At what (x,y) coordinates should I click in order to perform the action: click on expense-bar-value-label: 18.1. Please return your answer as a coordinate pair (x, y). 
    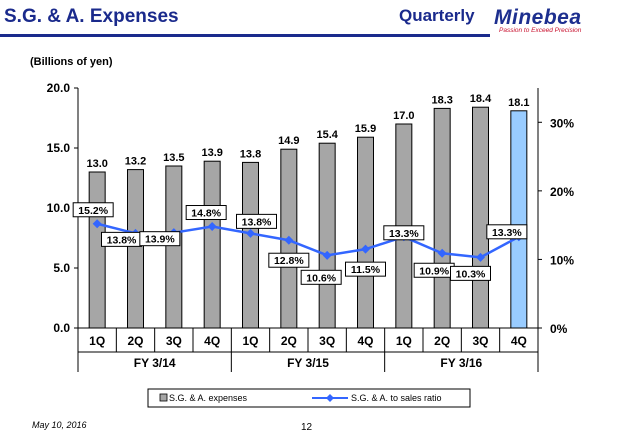
    Looking at the image, I should click on (518, 103).